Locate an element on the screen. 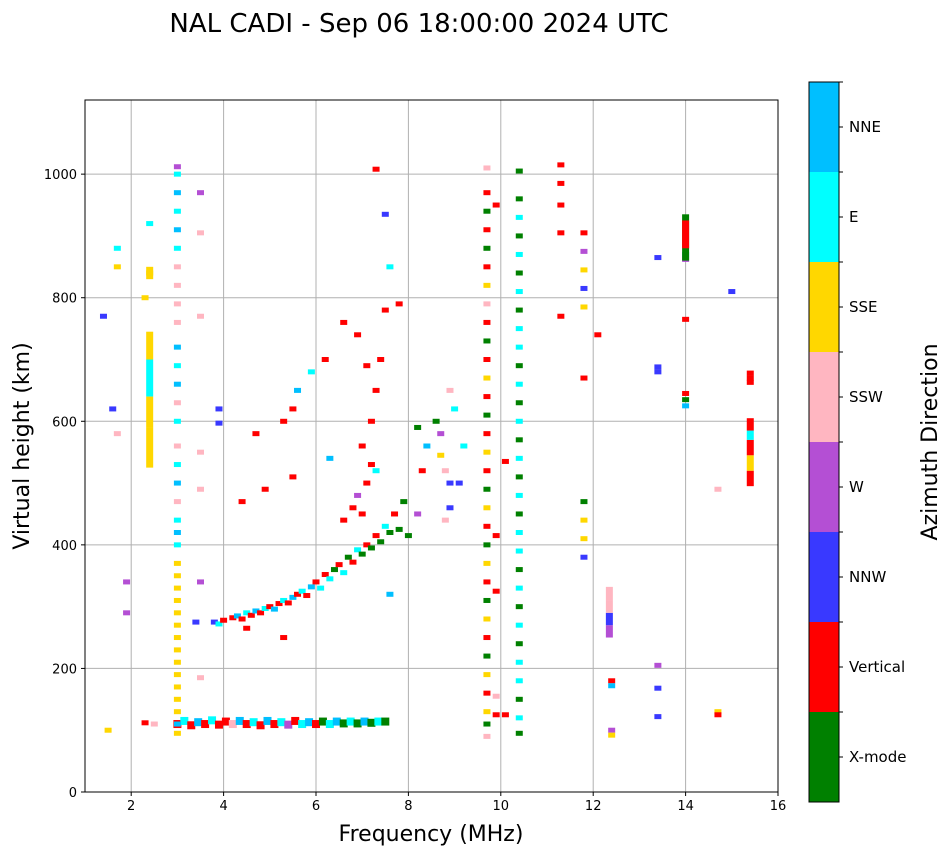 This screenshot has height=856, width=951. x-tick-label: 16 is located at coordinates (778, 806).